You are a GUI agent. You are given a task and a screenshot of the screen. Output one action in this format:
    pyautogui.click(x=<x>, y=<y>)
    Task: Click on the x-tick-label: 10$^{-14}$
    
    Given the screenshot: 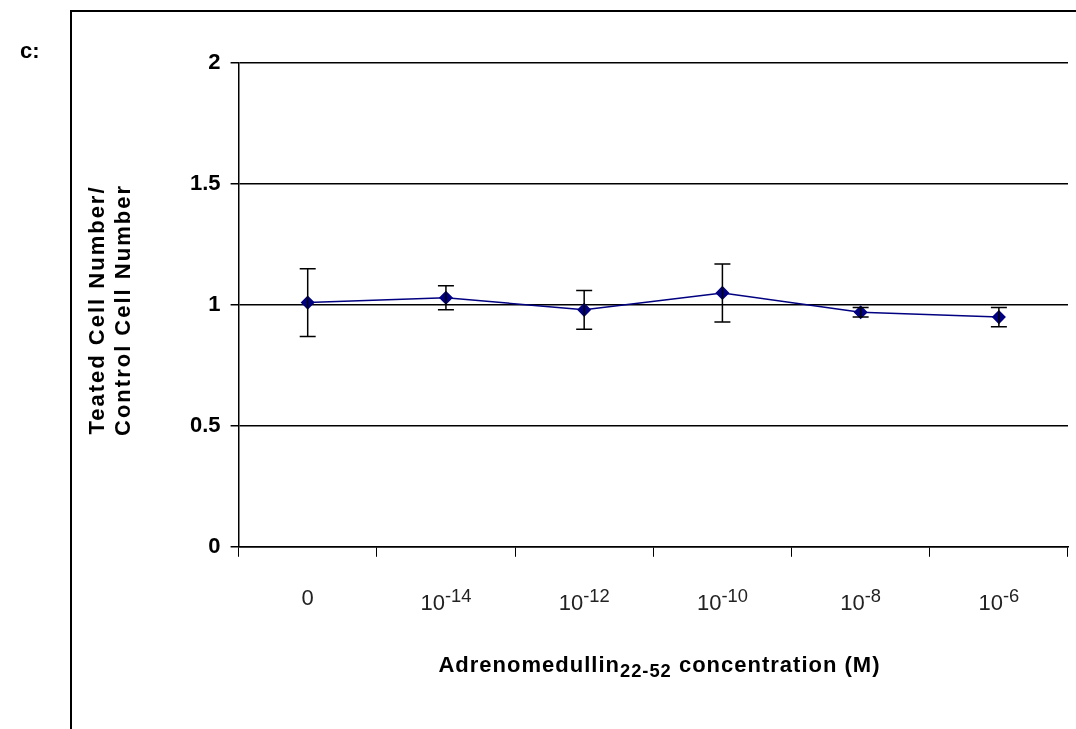 What is the action you would take?
    pyautogui.click(x=446, y=600)
    